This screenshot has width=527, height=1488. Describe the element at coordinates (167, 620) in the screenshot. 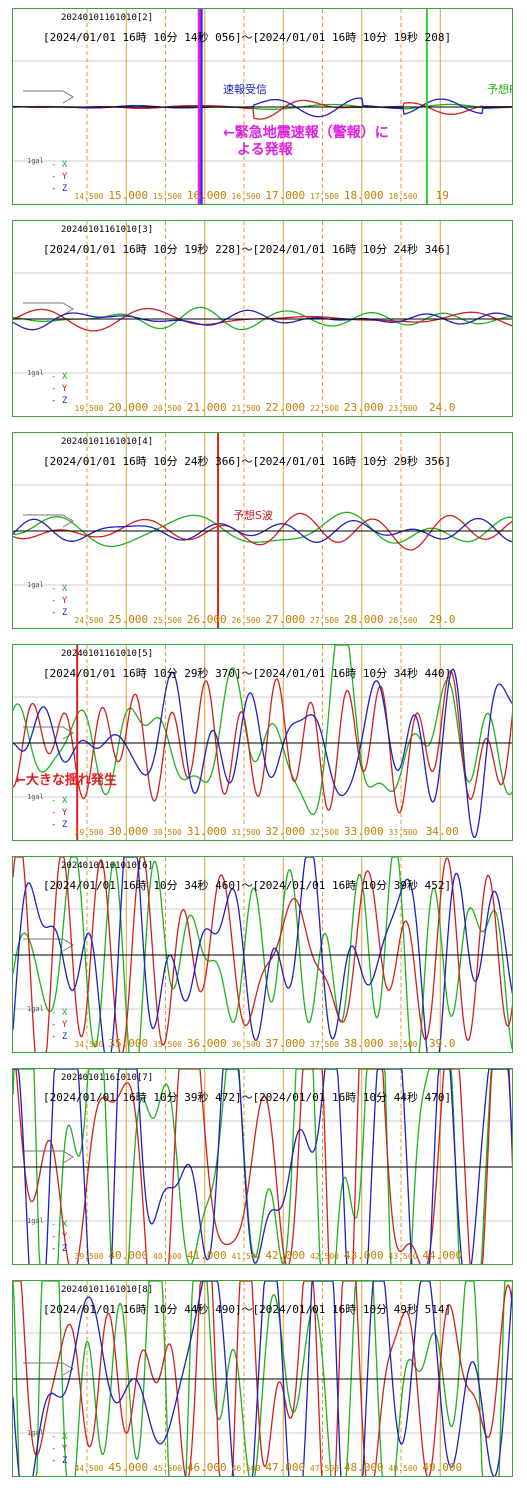

I see `tick-label: 25.500` at that location.